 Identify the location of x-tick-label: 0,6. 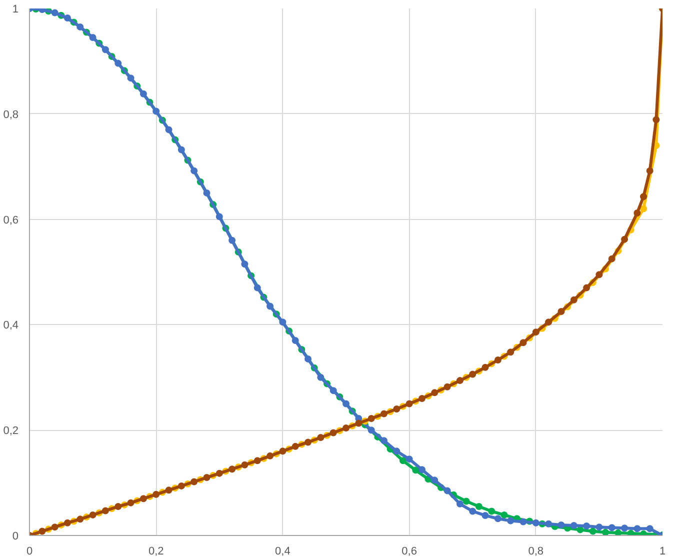
(409, 551).